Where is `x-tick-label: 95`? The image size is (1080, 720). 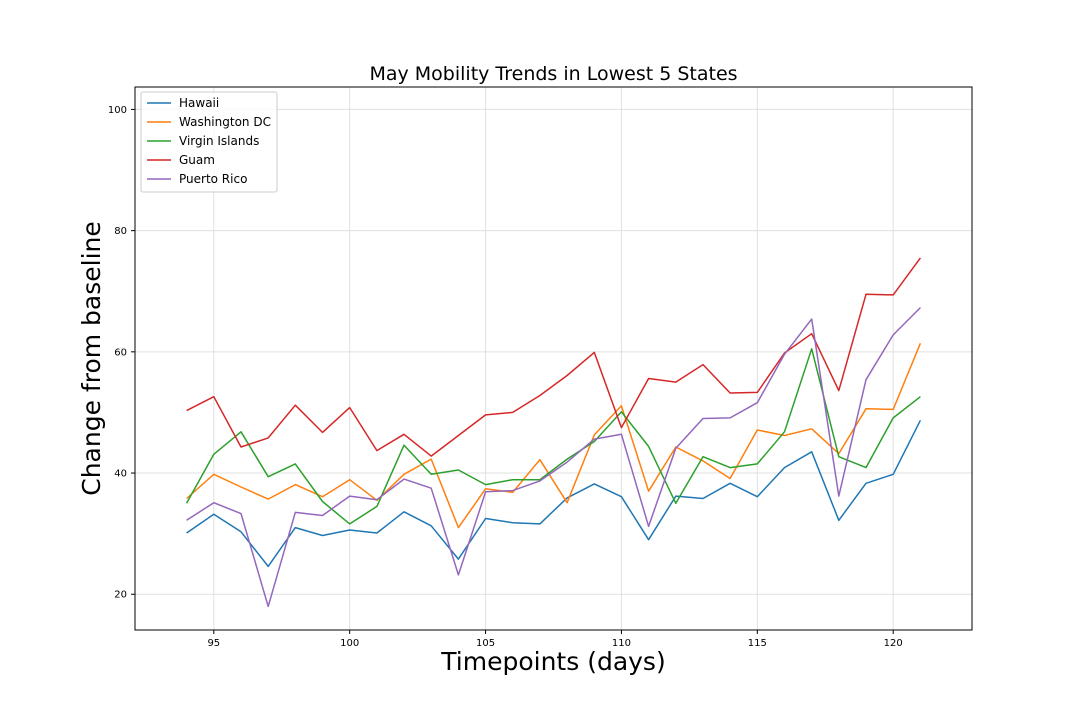
x-tick-label: 95 is located at coordinates (213, 643).